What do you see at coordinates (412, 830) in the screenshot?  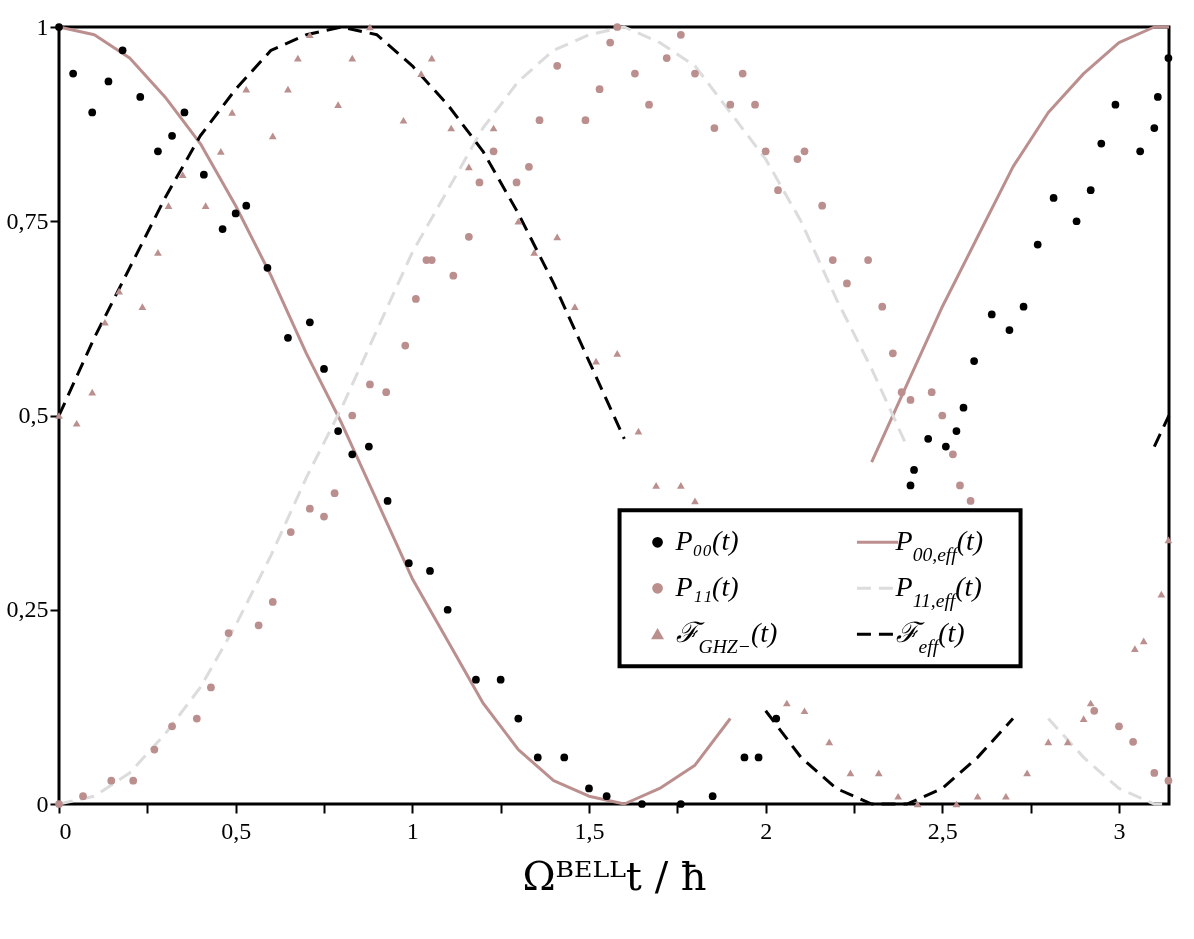 I see `x-tick-label: 1` at bounding box center [412, 830].